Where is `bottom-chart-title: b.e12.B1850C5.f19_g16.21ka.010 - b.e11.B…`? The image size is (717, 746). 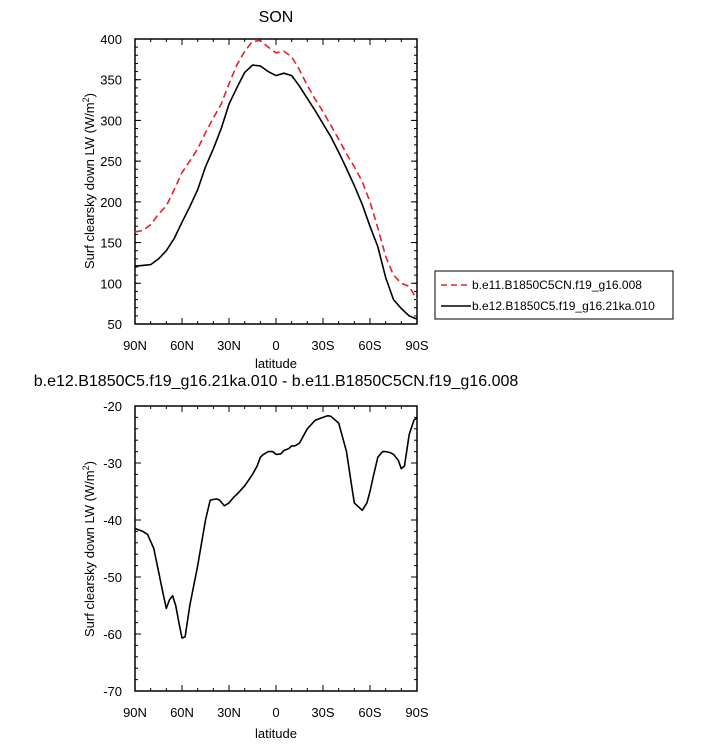 bottom-chart-title: b.e12.B1850C5.f19_g16.21ka.010 - b.e11.B… is located at coordinates (276, 381).